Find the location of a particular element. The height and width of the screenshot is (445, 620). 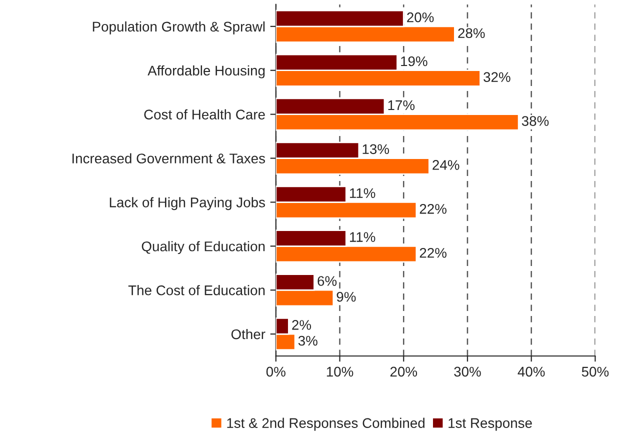

y-tick-label: Lack of High Paying Jobs is located at coordinates (187, 203).